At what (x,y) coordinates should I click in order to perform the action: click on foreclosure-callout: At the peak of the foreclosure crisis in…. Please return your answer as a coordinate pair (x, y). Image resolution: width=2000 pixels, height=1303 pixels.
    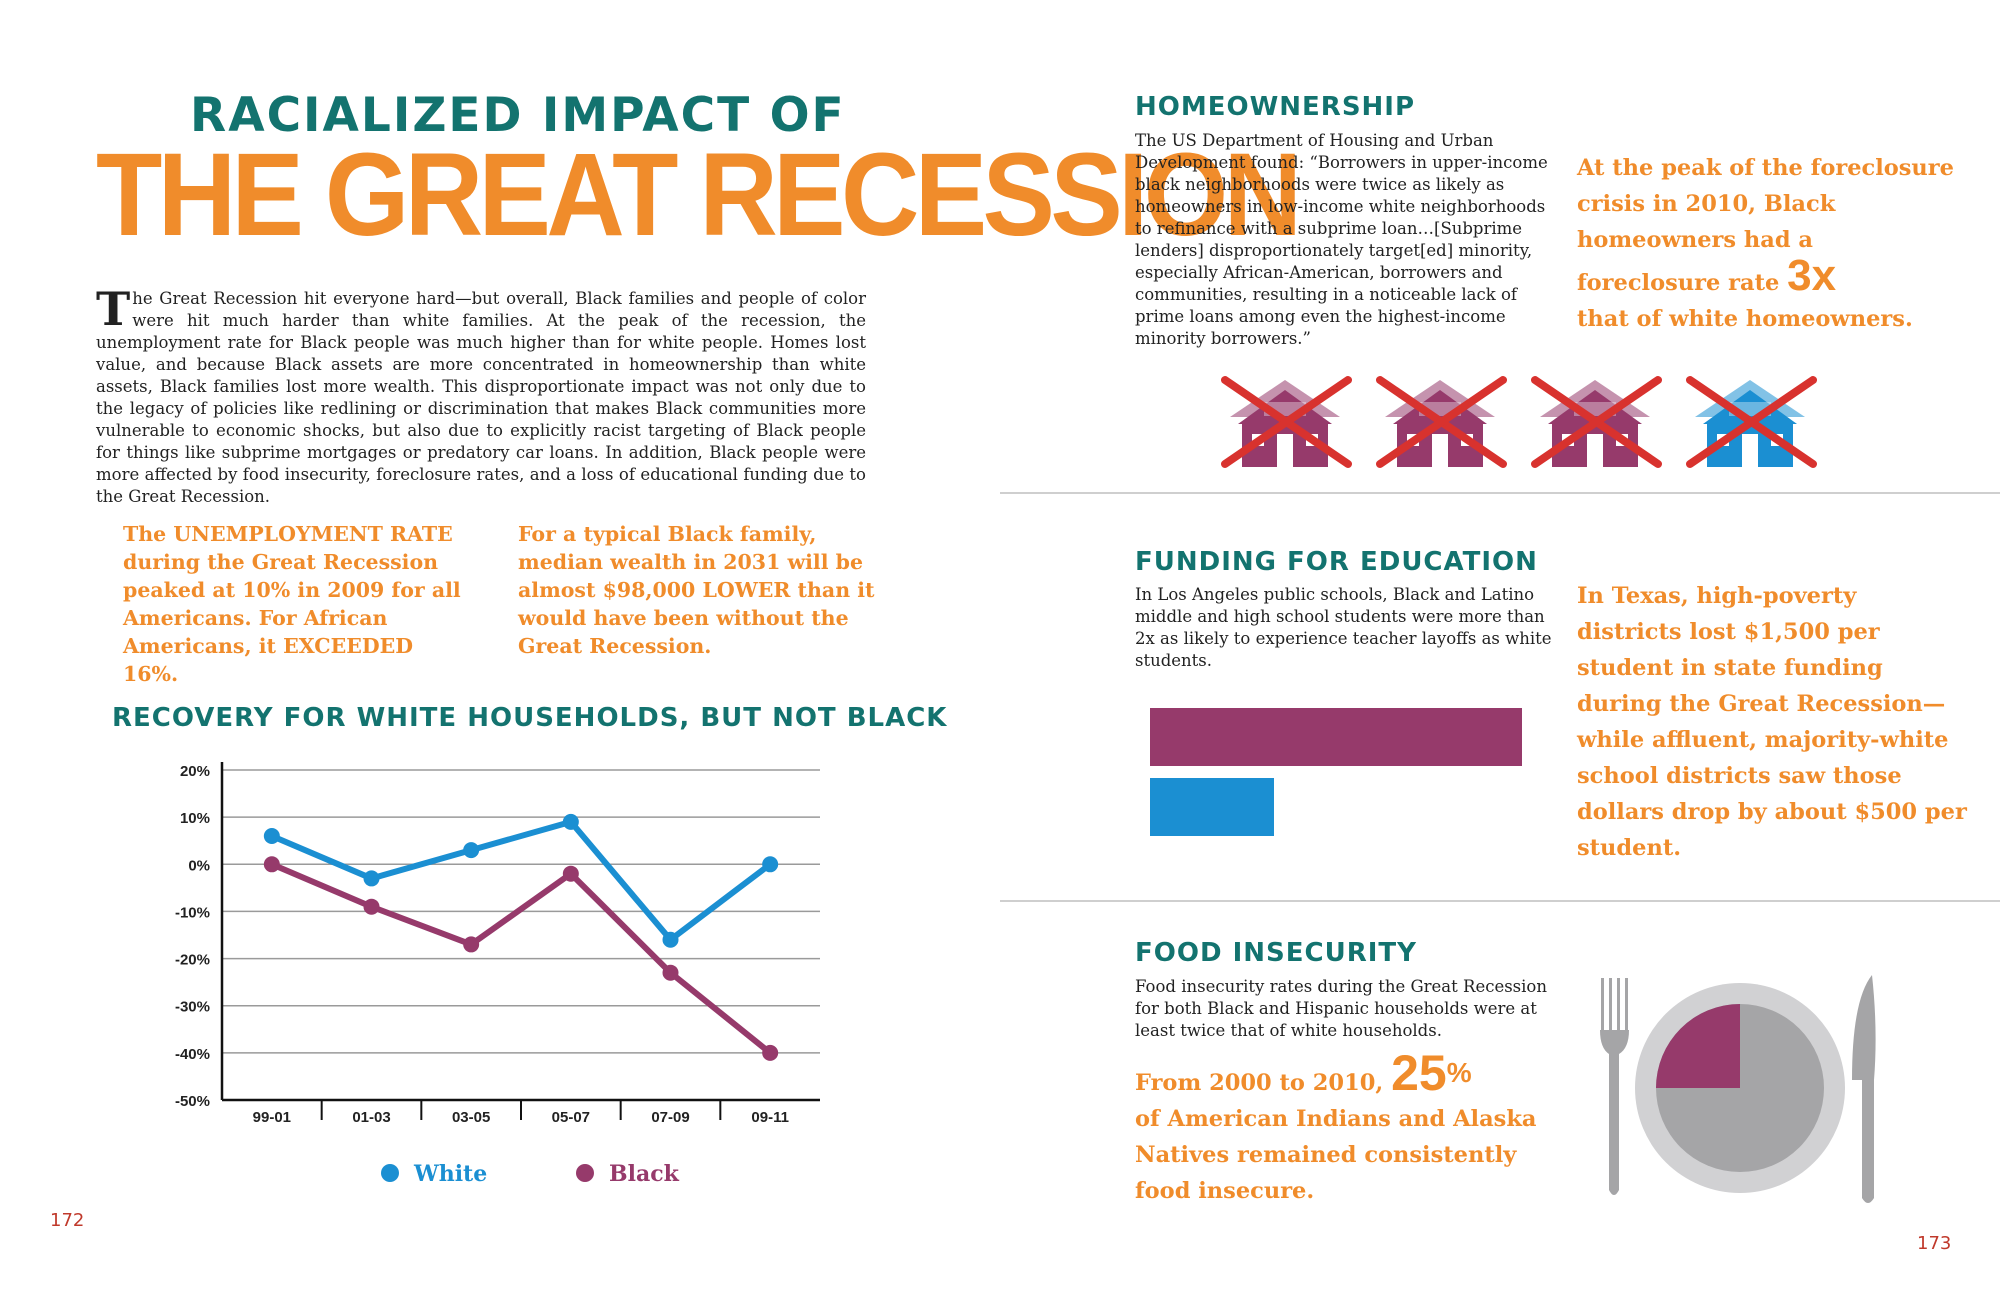
    Looking at the image, I should click on (1767, 243).